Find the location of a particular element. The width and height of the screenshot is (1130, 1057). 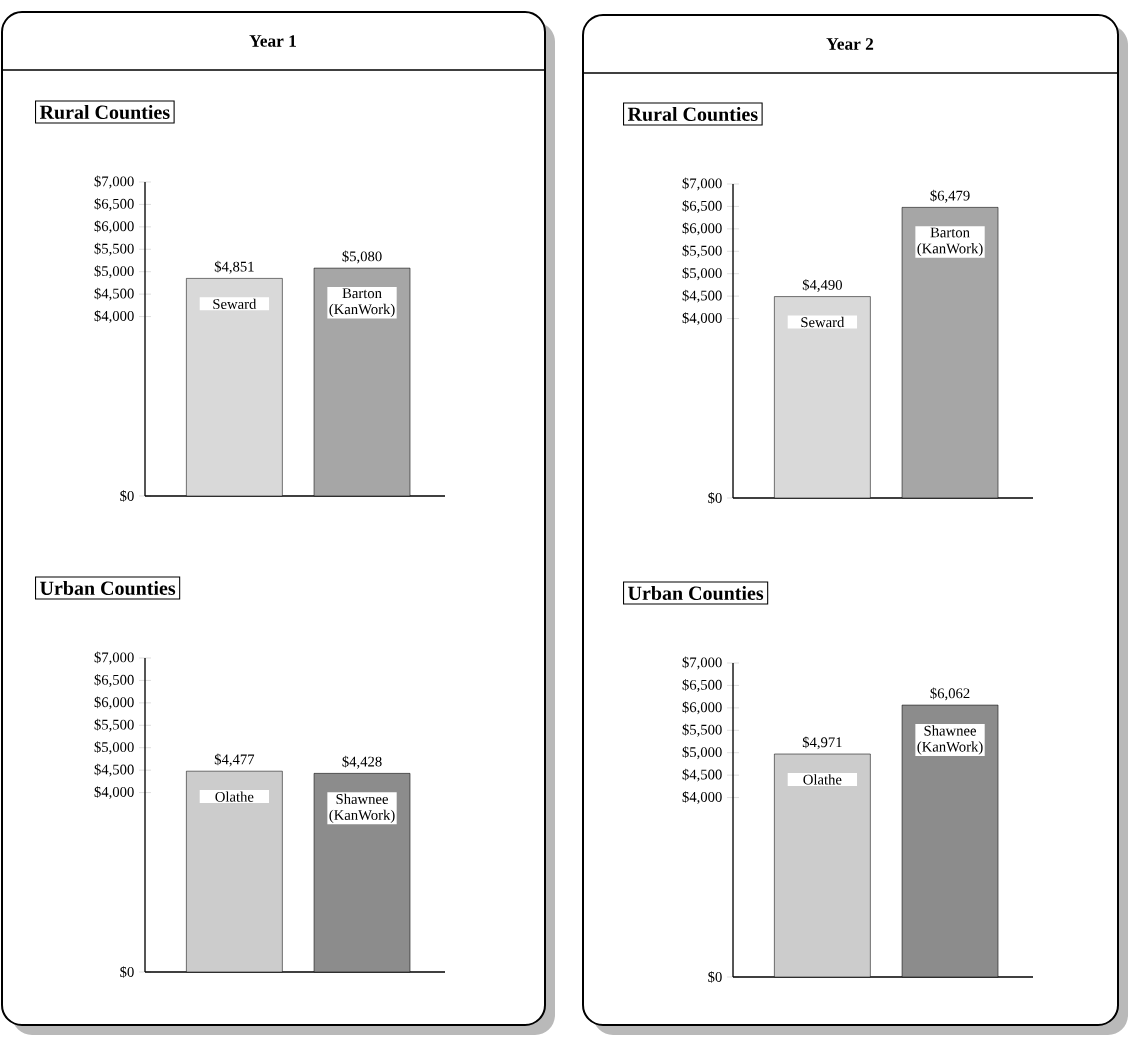

data-label: $4,477 is located at coordinates (234, 760).